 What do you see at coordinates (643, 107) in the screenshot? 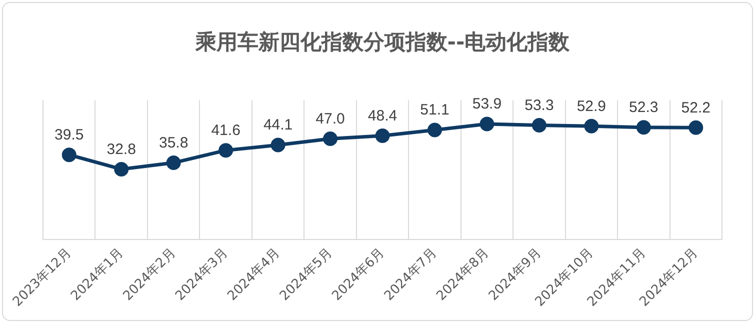
I see `data-label: 52.3` at bounding box center [643, 107].